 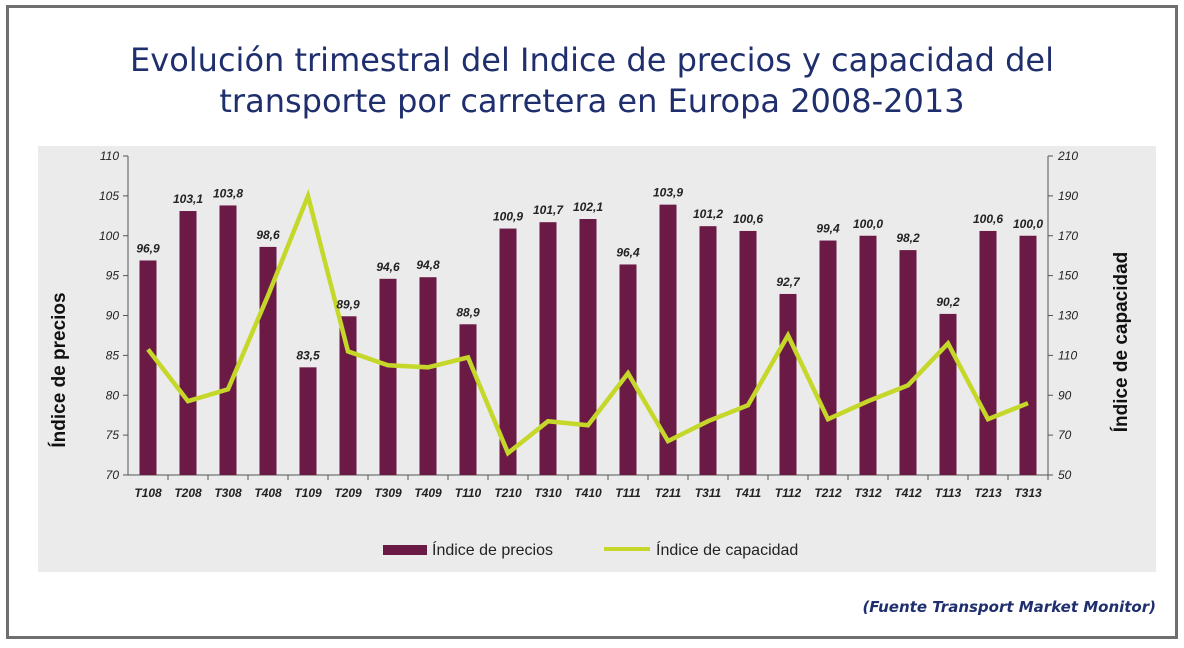 I want to click on category-label: T112, so click(x=788, y=493).